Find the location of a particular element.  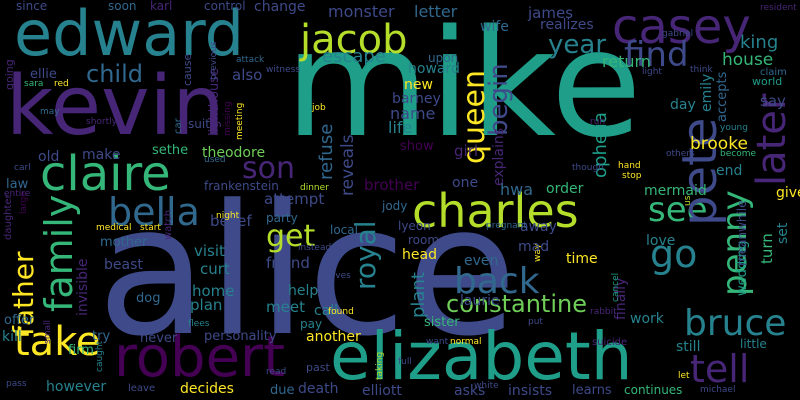

word-love: love is located at coordinates (661, 241).